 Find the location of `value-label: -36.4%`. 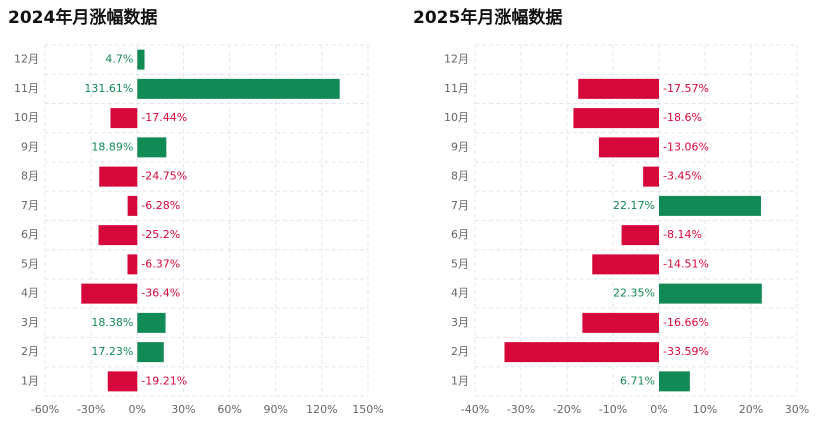

value-label: -36.4% is located at coordinates (160, 293).